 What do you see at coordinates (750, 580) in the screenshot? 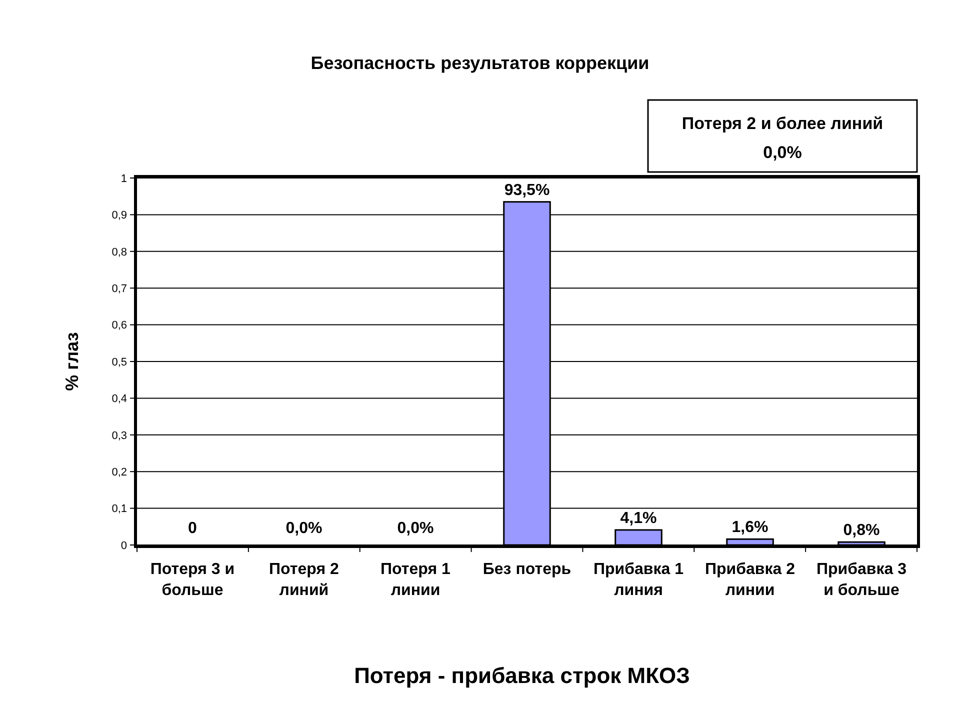
I see `x-tick-label: Прибавка 2 линии` at bounding box center [750, 580].